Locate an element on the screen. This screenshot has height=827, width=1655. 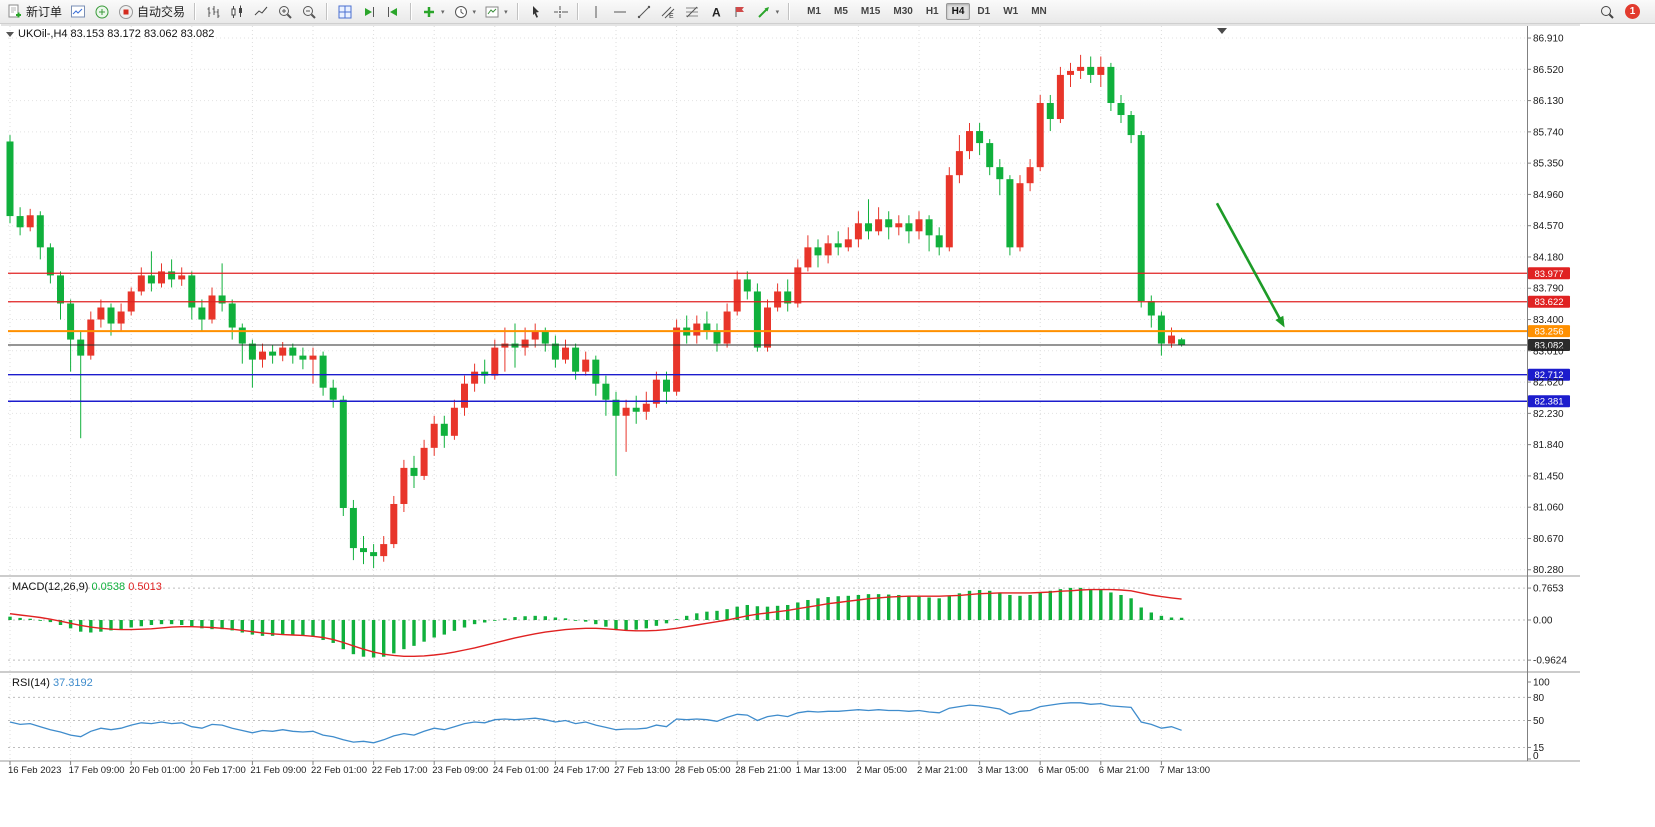
zoom-in-button is located at coordinates (285, 12).